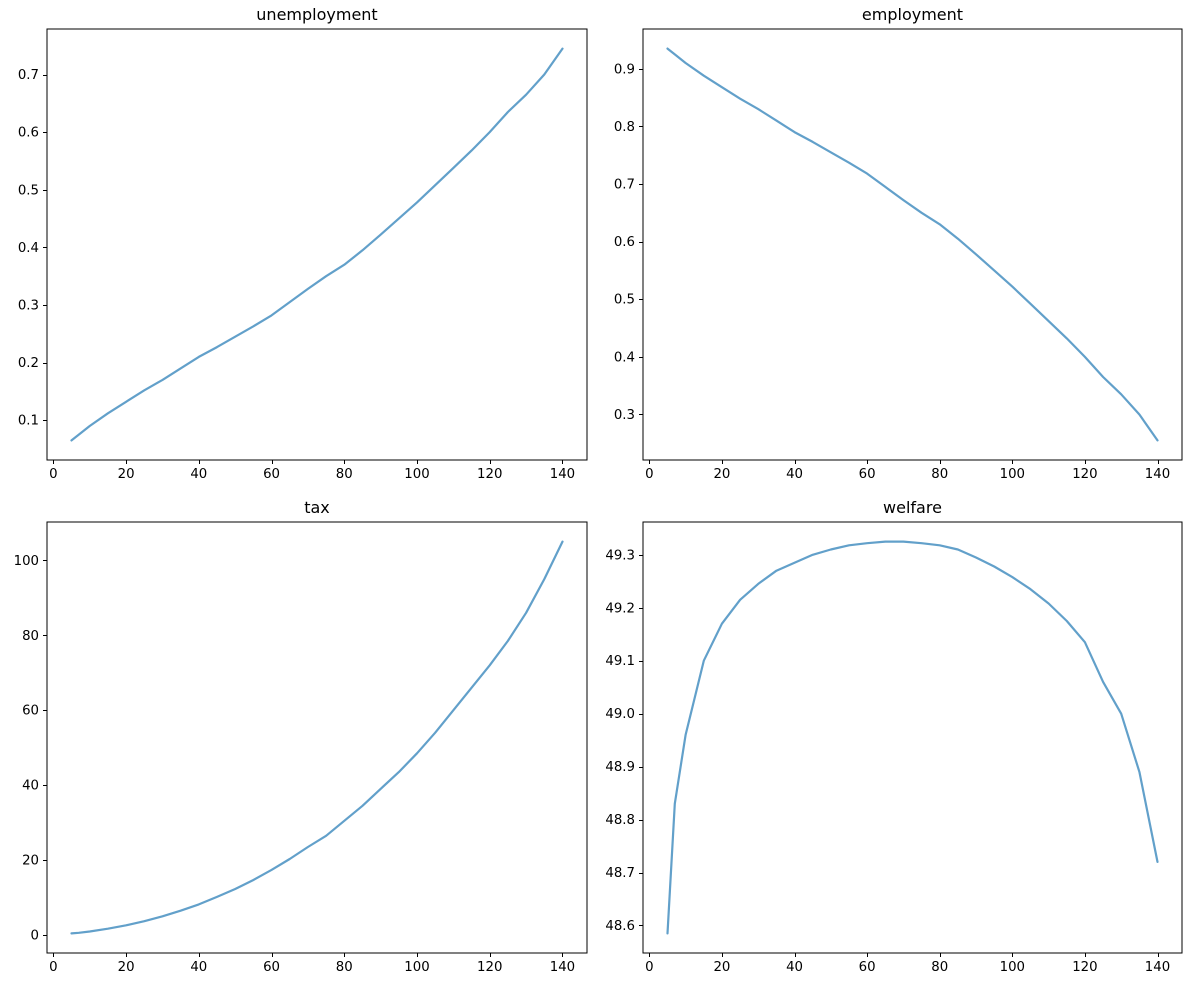 This screenshot has height=989, width=1189. Describe the element at coordinates (30, 749) in the screenshot. I see `y-ticks: 0 20 40 60 80 100` at that location.